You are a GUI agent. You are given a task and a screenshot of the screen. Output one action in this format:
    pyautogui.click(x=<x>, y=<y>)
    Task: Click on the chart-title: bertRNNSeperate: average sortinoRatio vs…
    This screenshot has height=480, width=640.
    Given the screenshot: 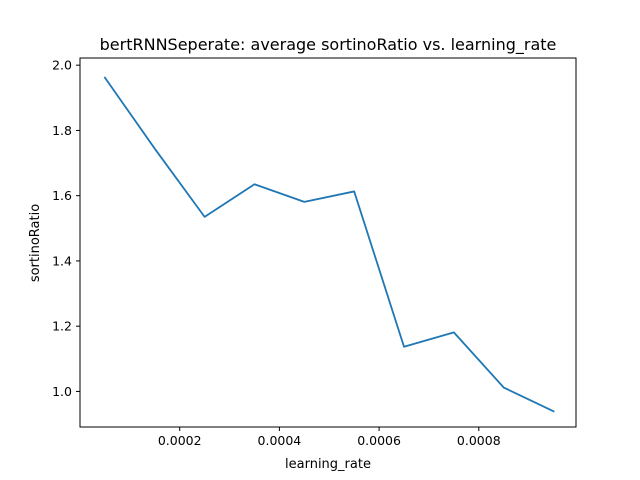 What is the action you would take?
    pyautogui.click(x=328, y=45)
    